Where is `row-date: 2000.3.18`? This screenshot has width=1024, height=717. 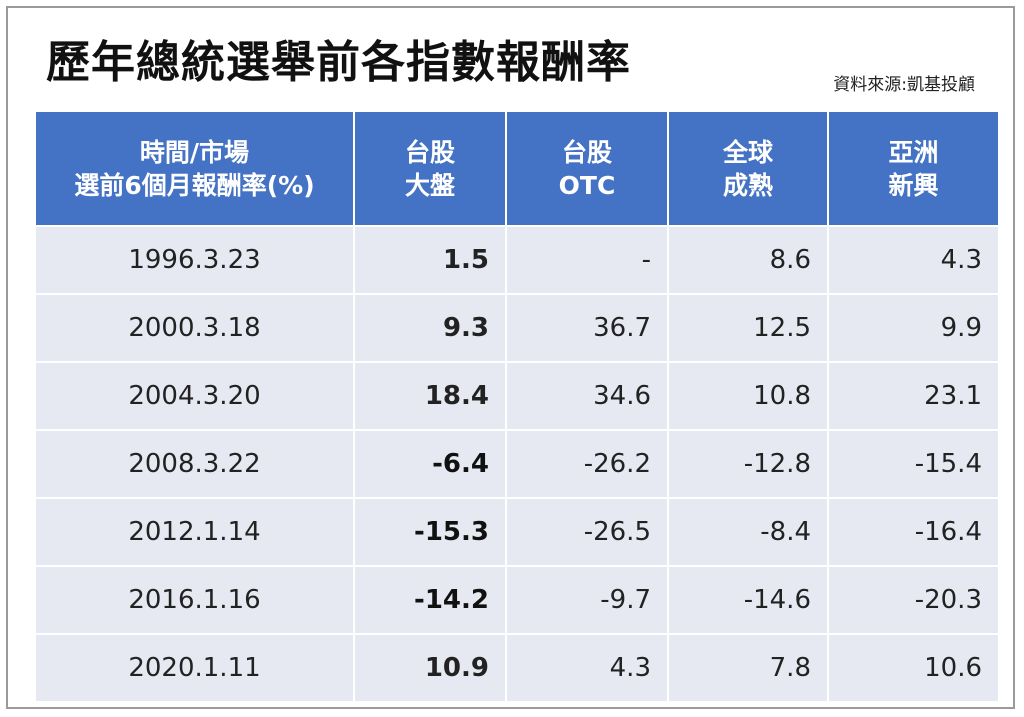
row-date: 2000.3.18 is located at coordinates (195, 327).